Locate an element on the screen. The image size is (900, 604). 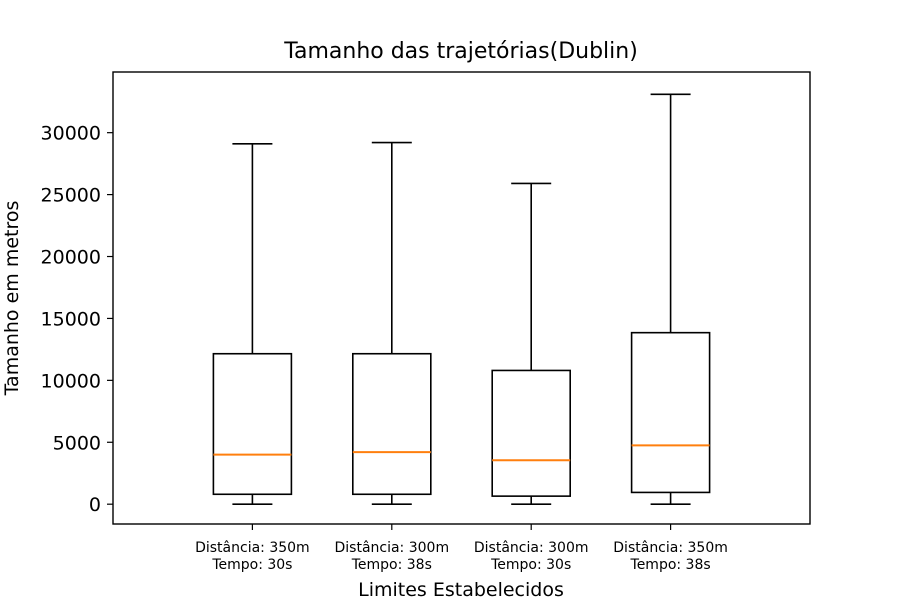
y-tick-label: 0 is located at coordinates (95, 505).